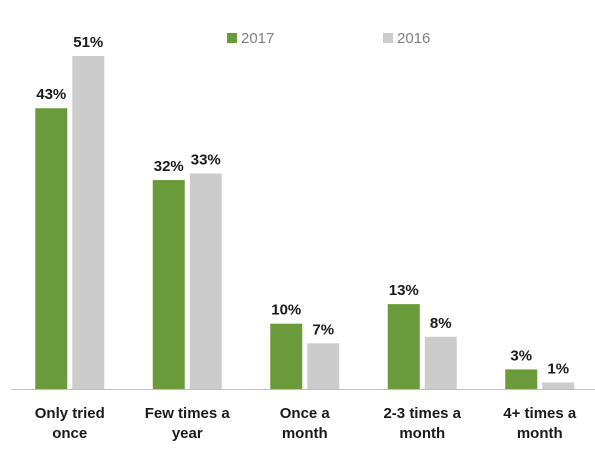 This screenshot has width=595, height=453. Describe the element at coordinates (169, 166) in the screenshot. I see `data-label-2017-1: 32%` at that location.